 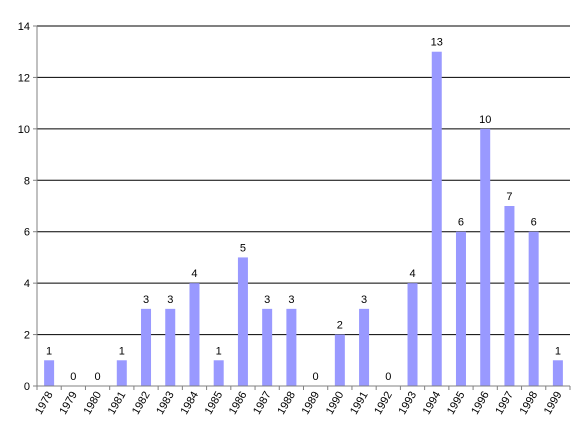 I want to click on x-tick-label: 1996, so click(x=480, y=403).